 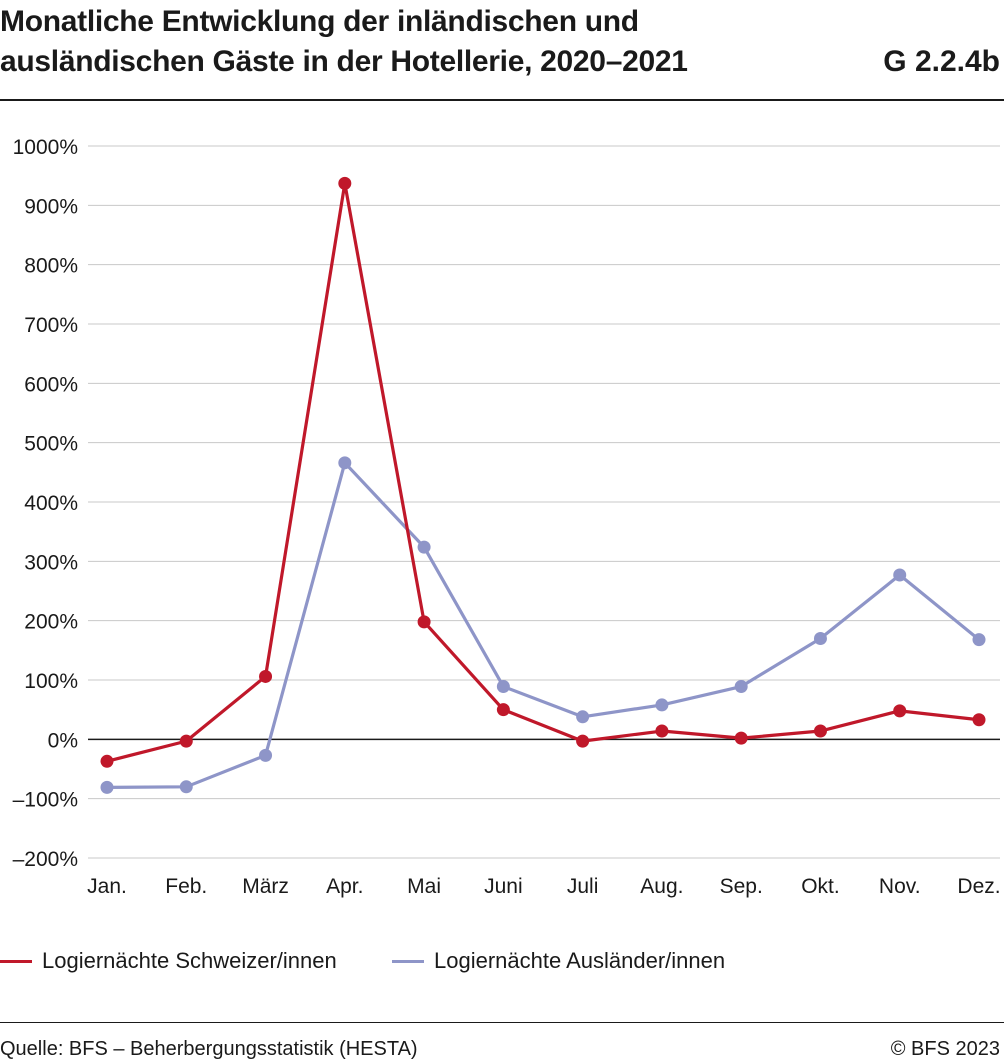 What do you see at coordinates (45, 147) in the screenshot?
I see `y-tick-label: 1000%` at bounding box center [45, 147].